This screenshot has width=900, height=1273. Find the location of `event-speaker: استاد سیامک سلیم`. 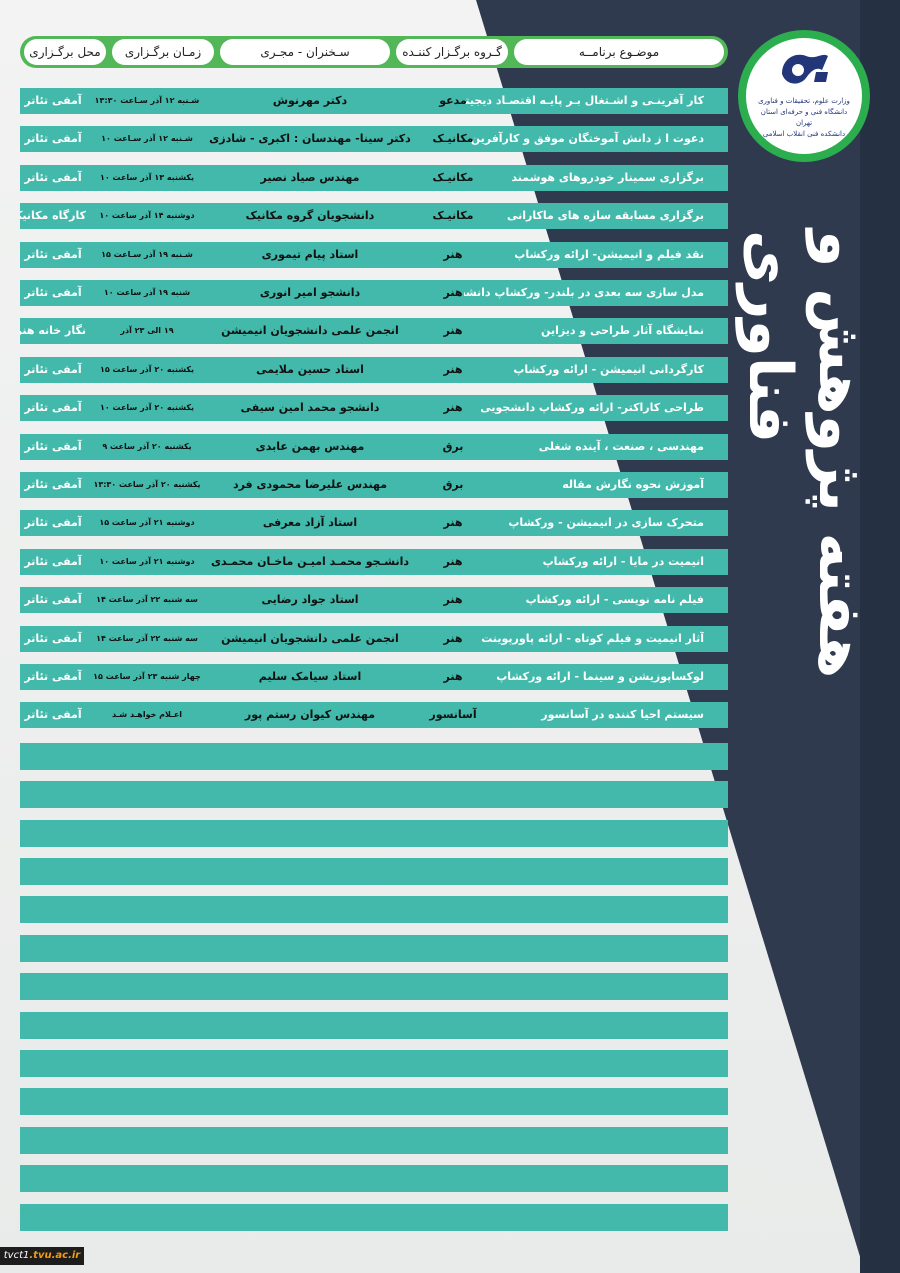

event-speaker: استاد سیامک سلیم is located at coordinates (310, 676).